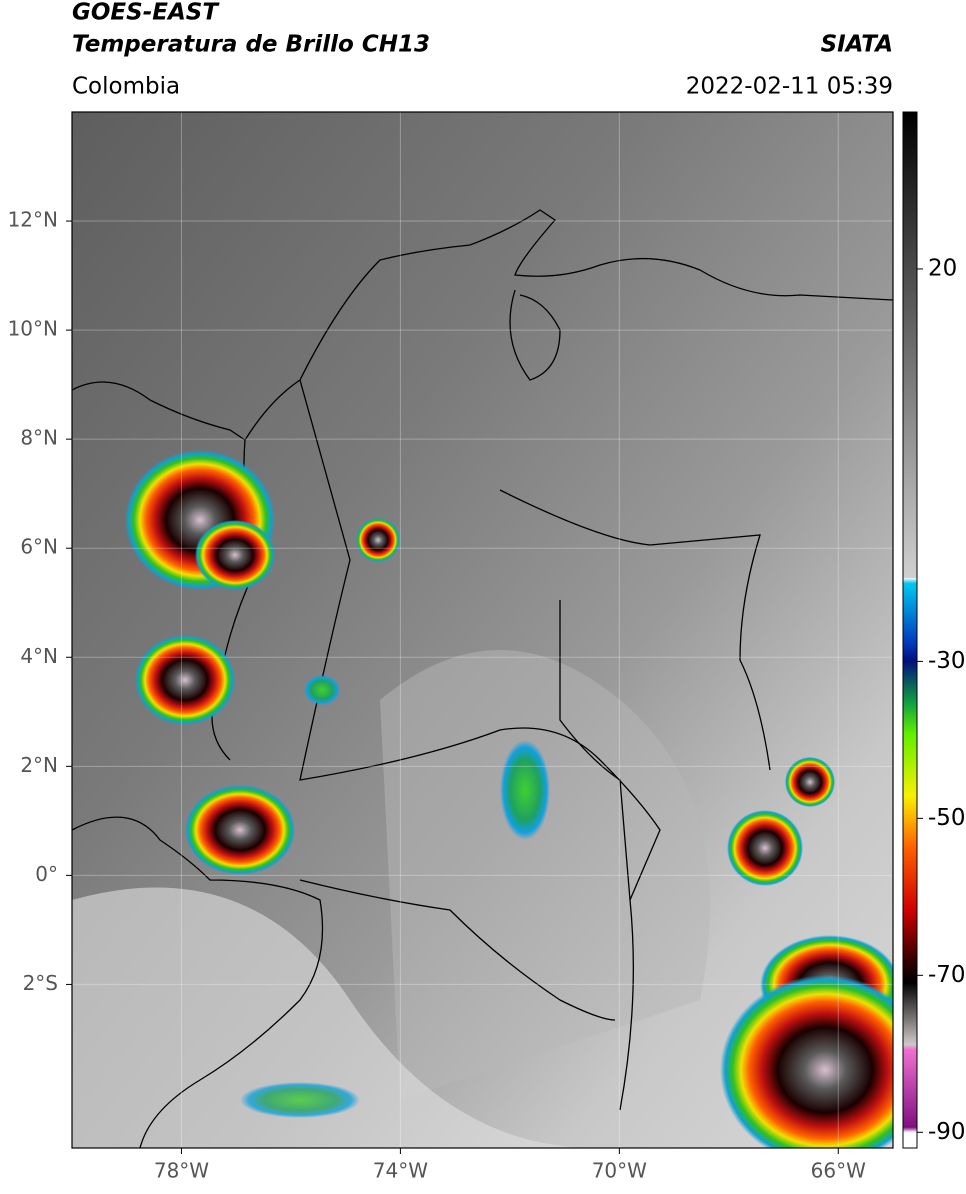 Image resolution: width=966 pixels, height=1194 pixels. What do you see at coordinates (400, 1171) in the screenshot?
I see `x-tick-label: 74°W` at bounding box center [400, 1171].